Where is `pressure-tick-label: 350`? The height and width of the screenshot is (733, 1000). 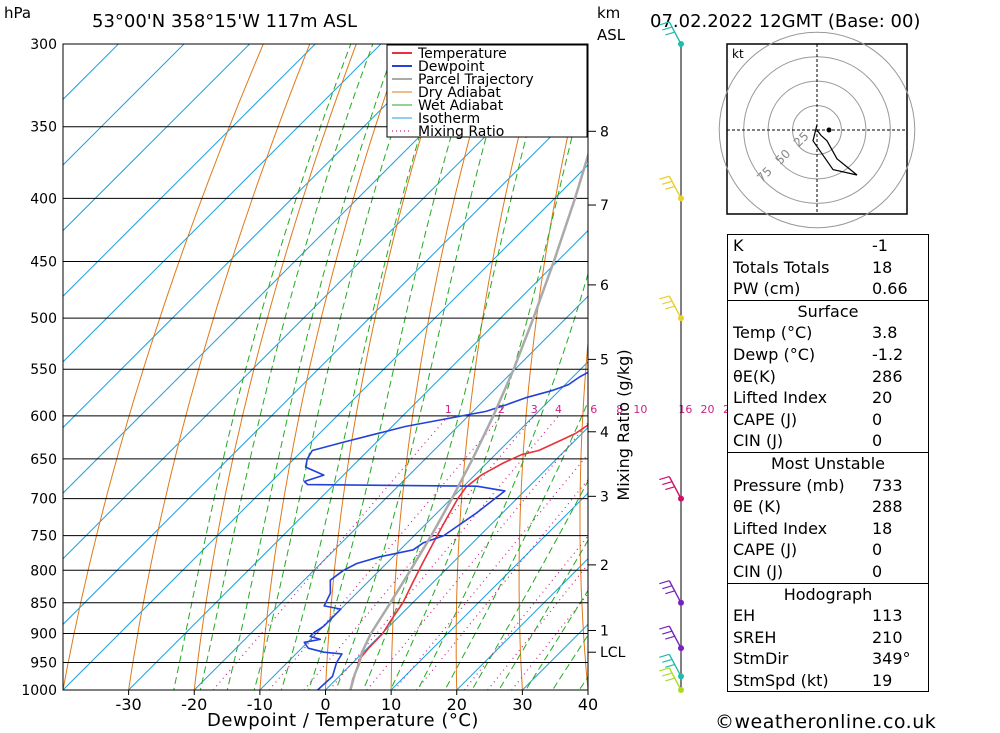 pressure-tick-label: 350 is located at coordinates (43, 128).